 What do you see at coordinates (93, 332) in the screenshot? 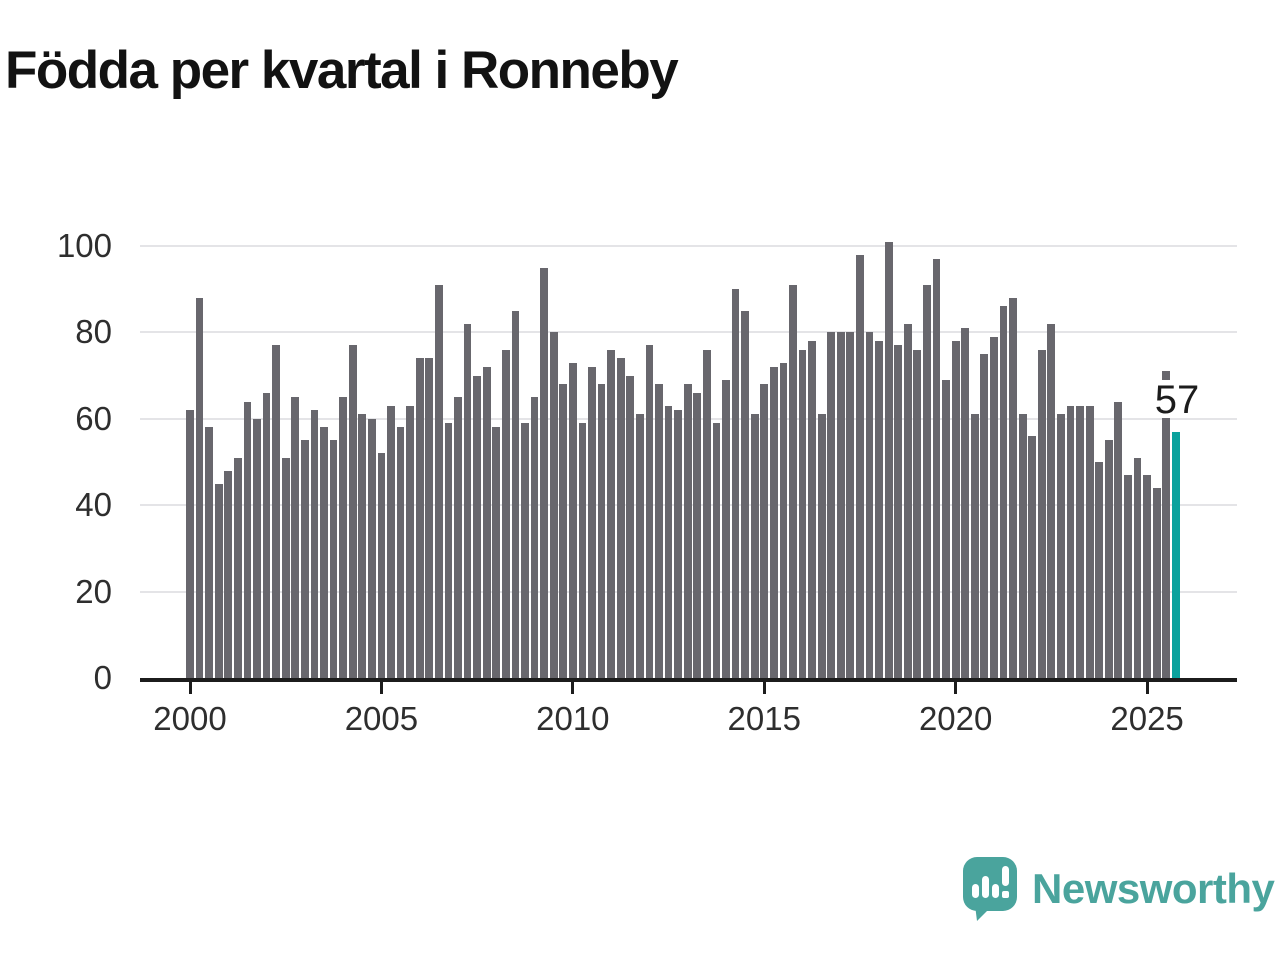
I see `y-tick-label: 80` at bounding box center [93, 332].